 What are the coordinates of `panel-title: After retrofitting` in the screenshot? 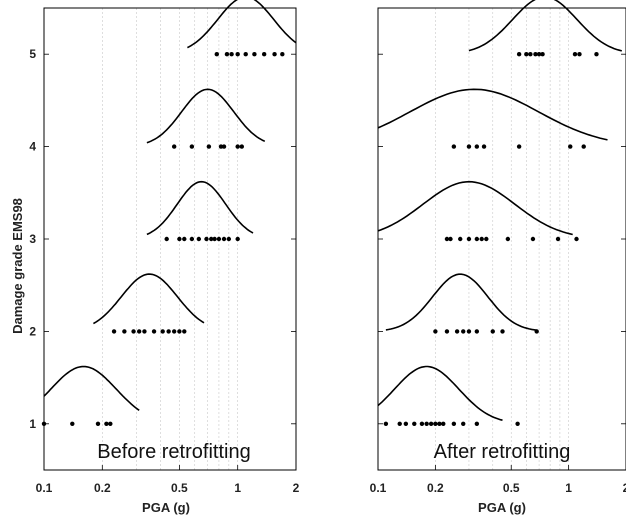 It's located at (502, 452).